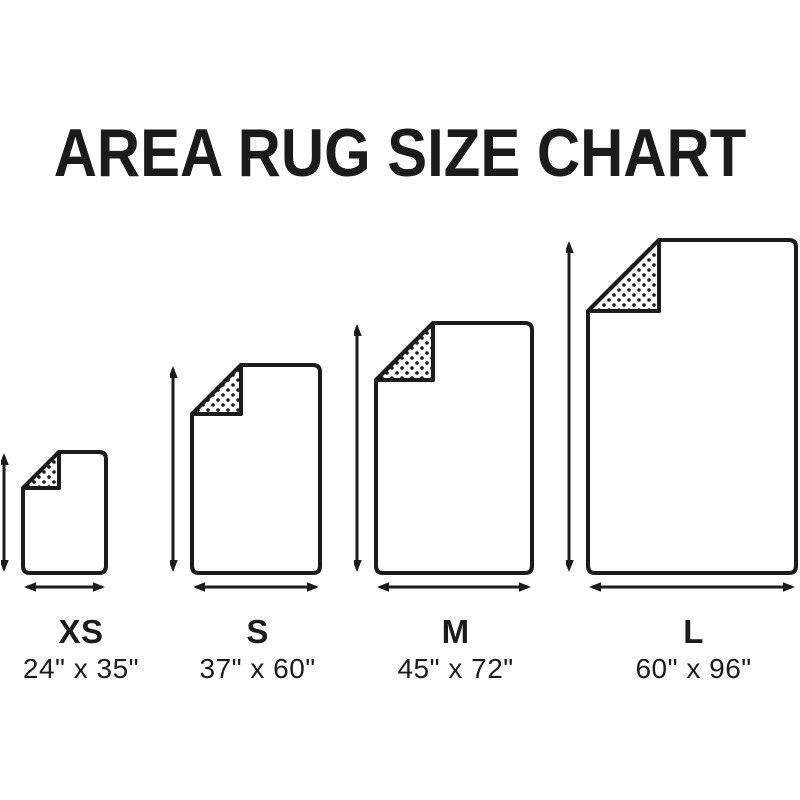  I want to click on size-dimensions: 60" x 96", so click(693, 668).